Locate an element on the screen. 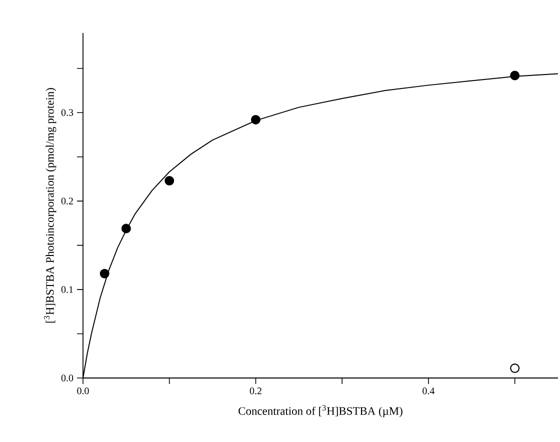  y-tick-label: 0.3 is located at coordinates (67, 112).